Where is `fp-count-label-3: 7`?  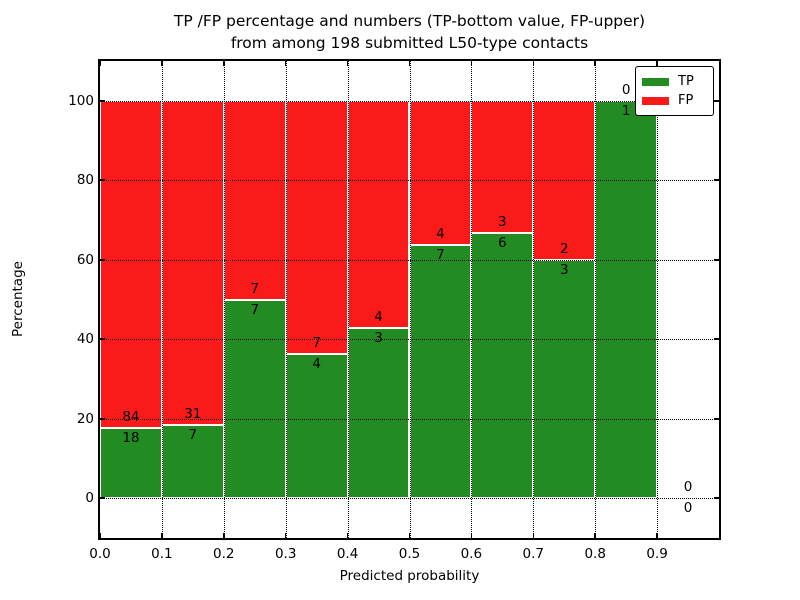
fp-count-label-3: 7 is located at coordinates (316, 342).